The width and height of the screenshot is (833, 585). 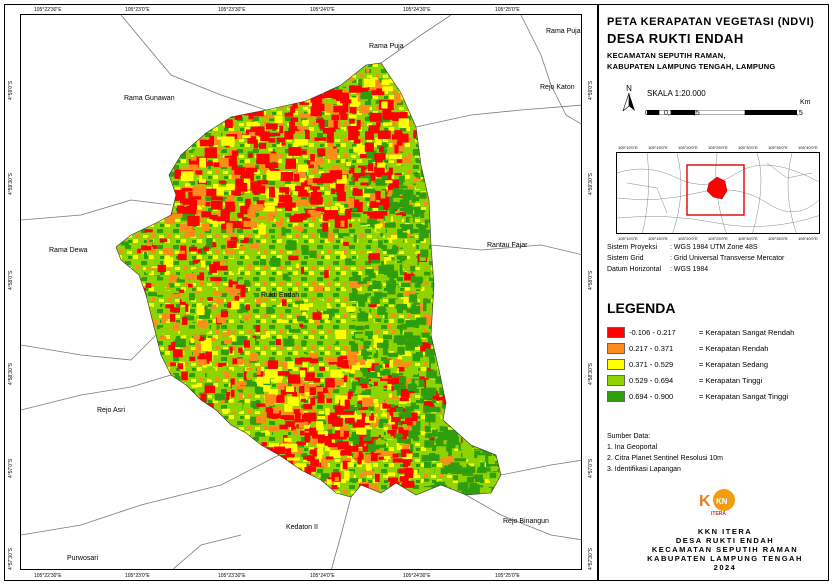 What do you see at coordinates (232, 10) in the screenshot?
I see `lon-tick-label: 105°23'30"E` at bounding box center [232, 10].